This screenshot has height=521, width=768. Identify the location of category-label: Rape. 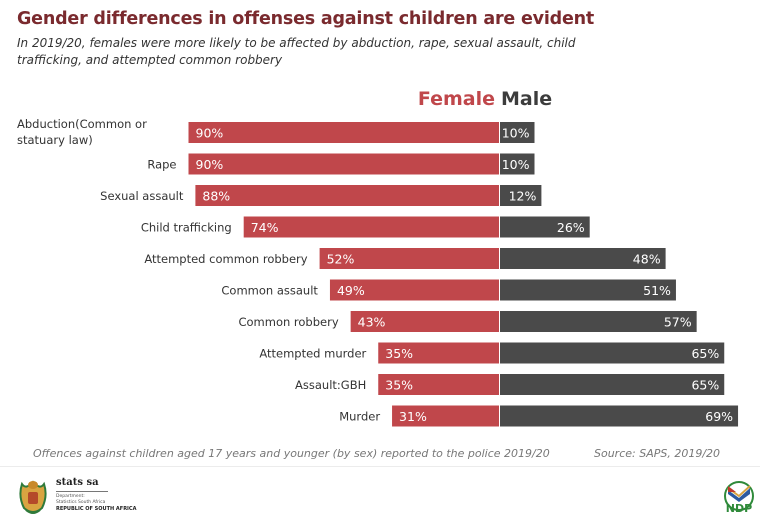
(161, 165).